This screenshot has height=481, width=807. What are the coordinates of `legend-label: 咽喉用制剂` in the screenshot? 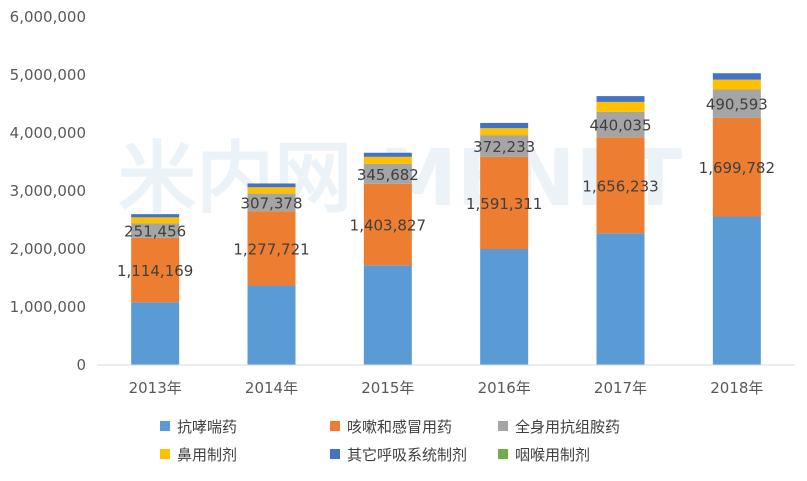 It's located at (552, 455).